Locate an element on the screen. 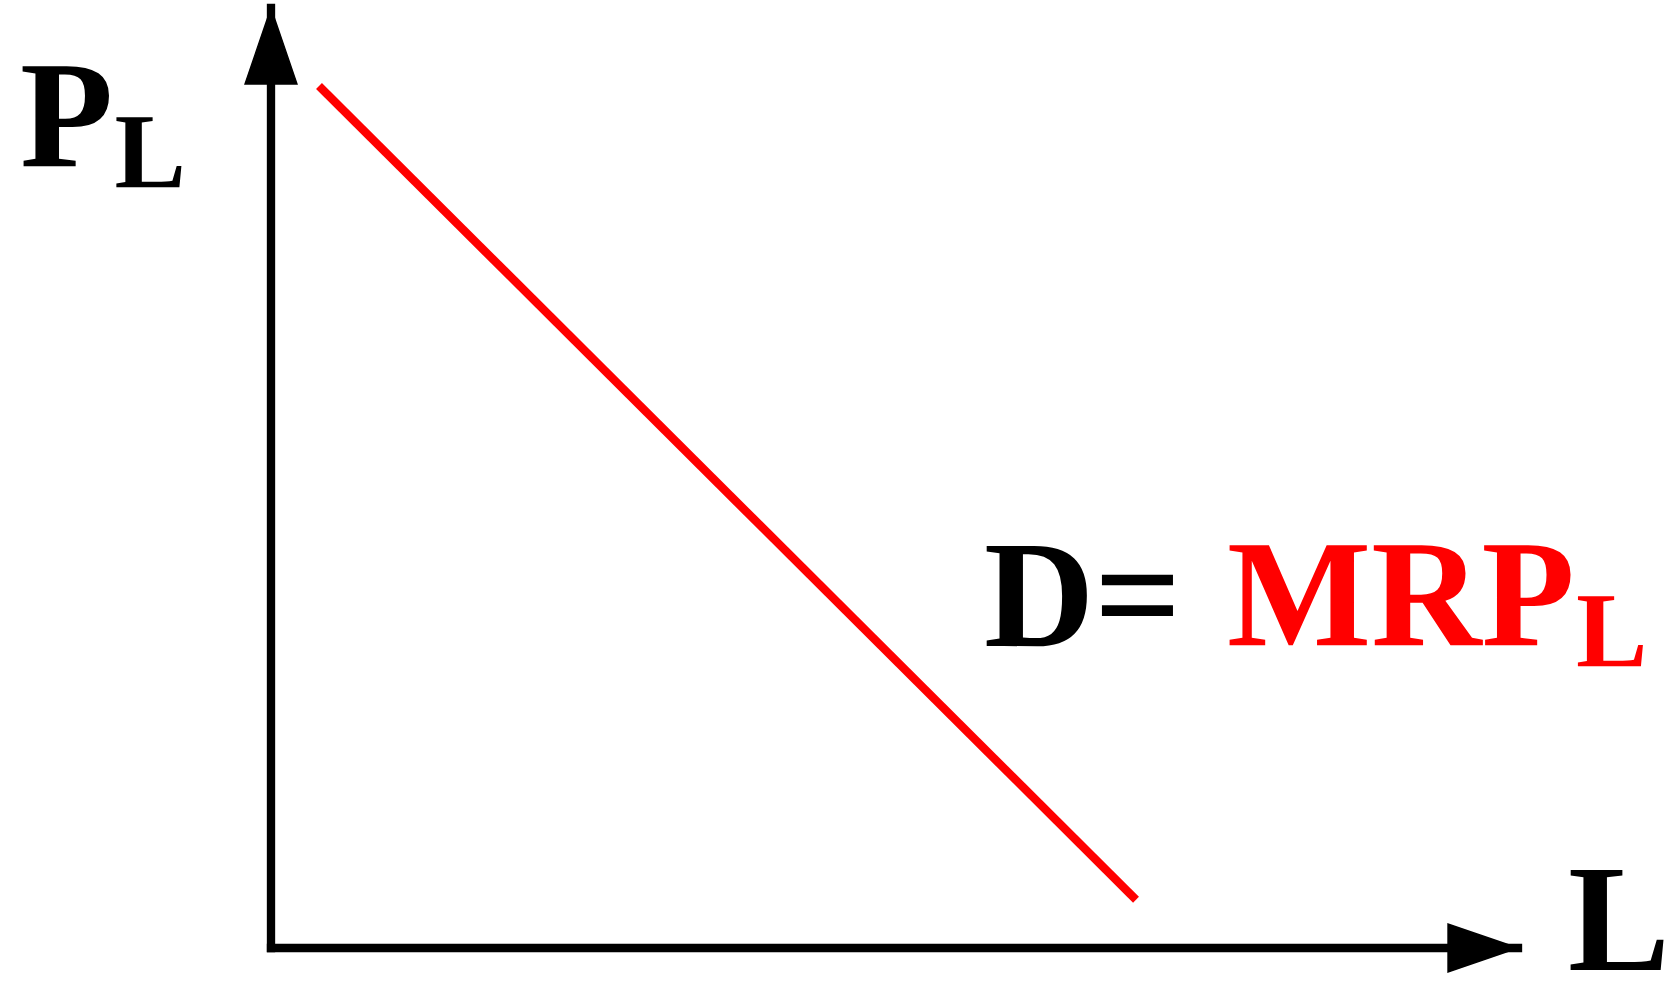 The image size is (1680, 982). series-label: MRP$_{L}$ is located at coordinates (1436, 606).